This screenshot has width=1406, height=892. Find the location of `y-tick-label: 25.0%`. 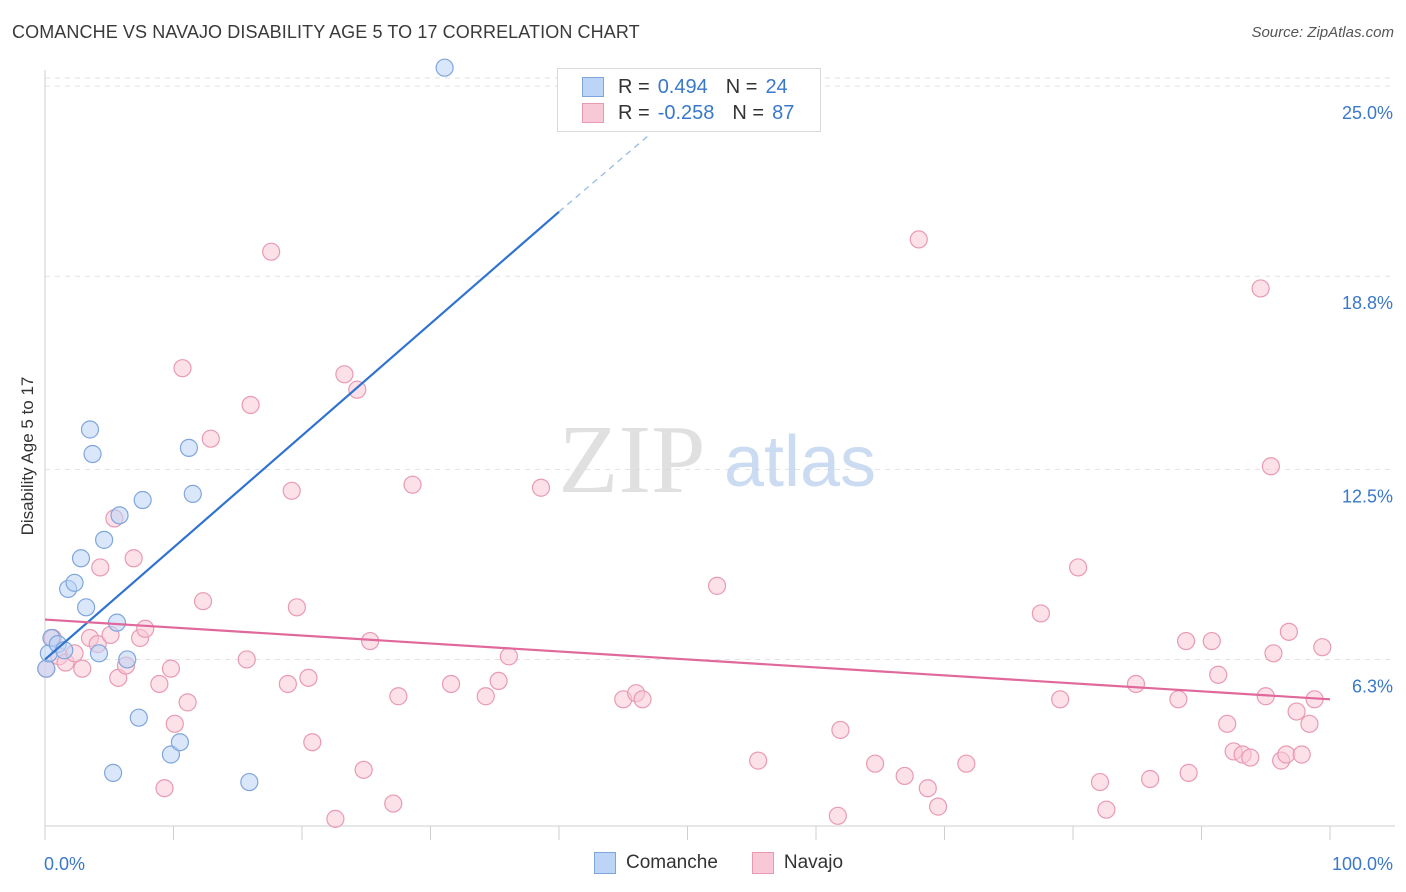

y-tick-label: 25.0% is located at coordinates (1367, 113).